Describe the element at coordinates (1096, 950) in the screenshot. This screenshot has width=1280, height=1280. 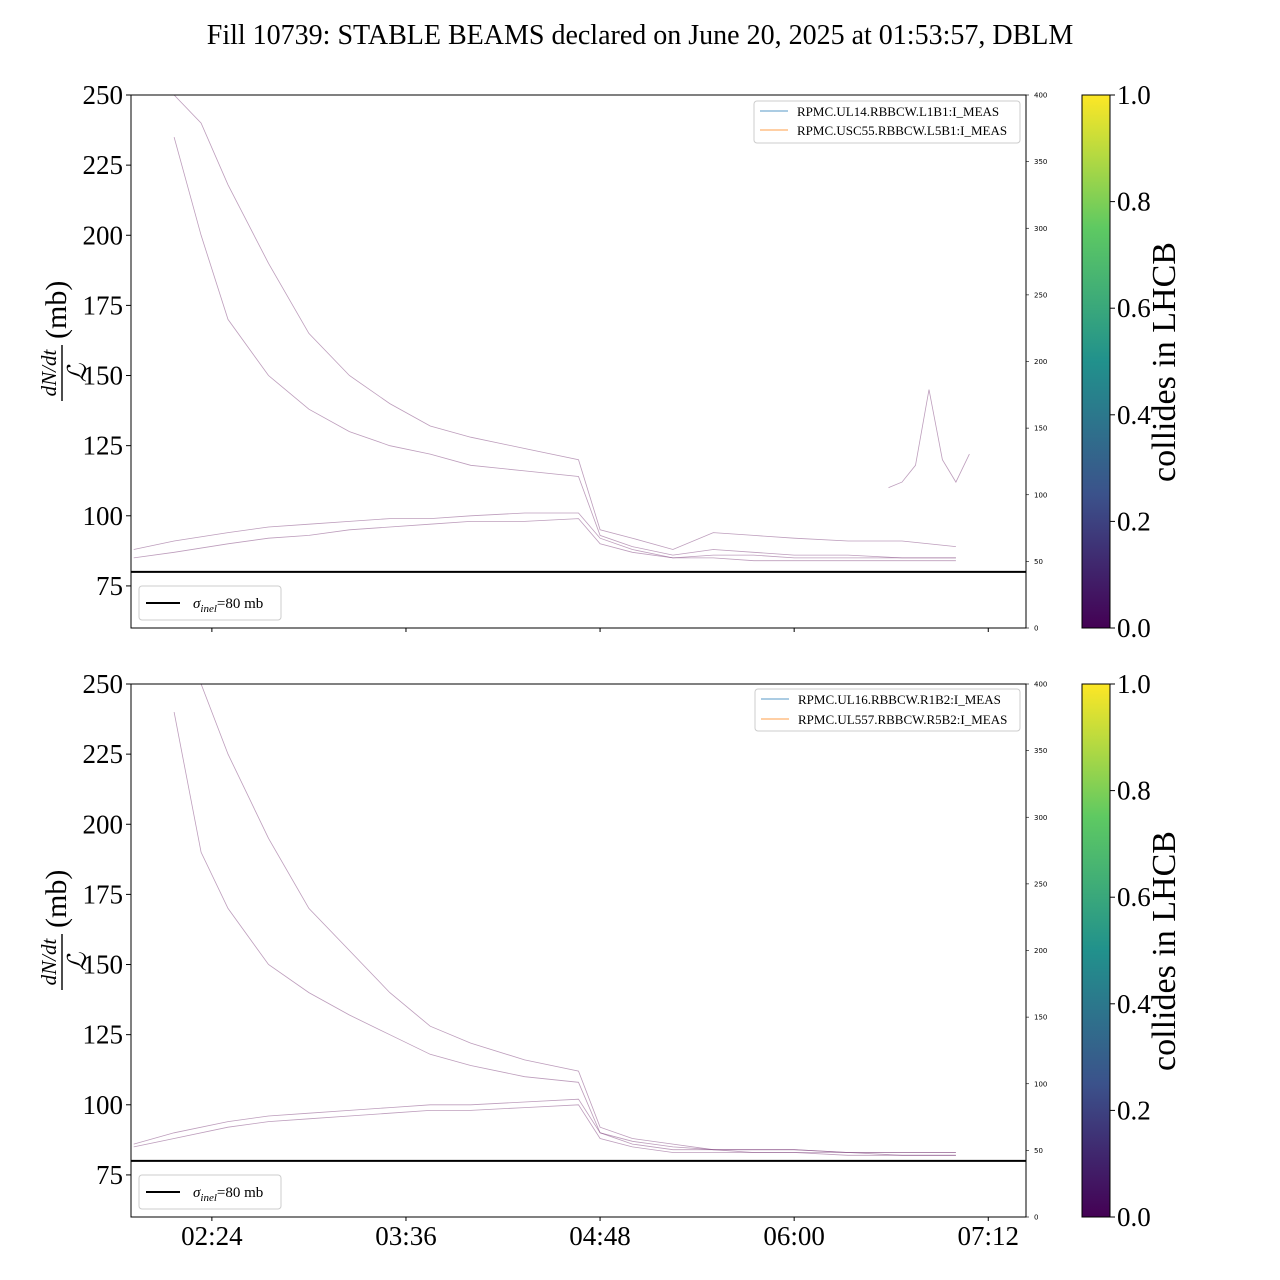
I see `bottom-colorbar-gradient` at that location.